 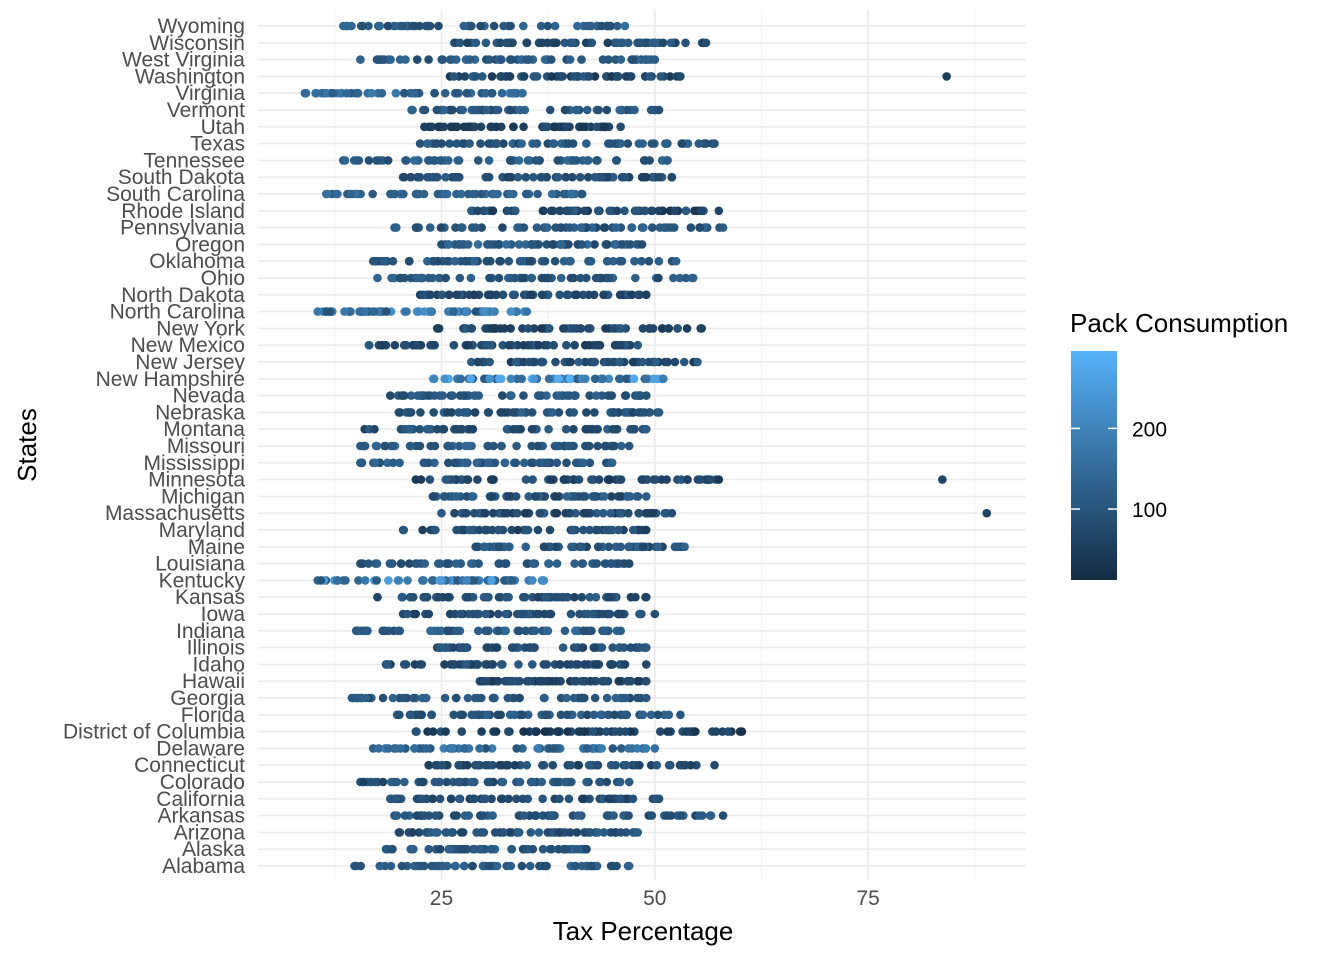 I want to click on y-tick-label: Alaska, so click(x=213, y=849).